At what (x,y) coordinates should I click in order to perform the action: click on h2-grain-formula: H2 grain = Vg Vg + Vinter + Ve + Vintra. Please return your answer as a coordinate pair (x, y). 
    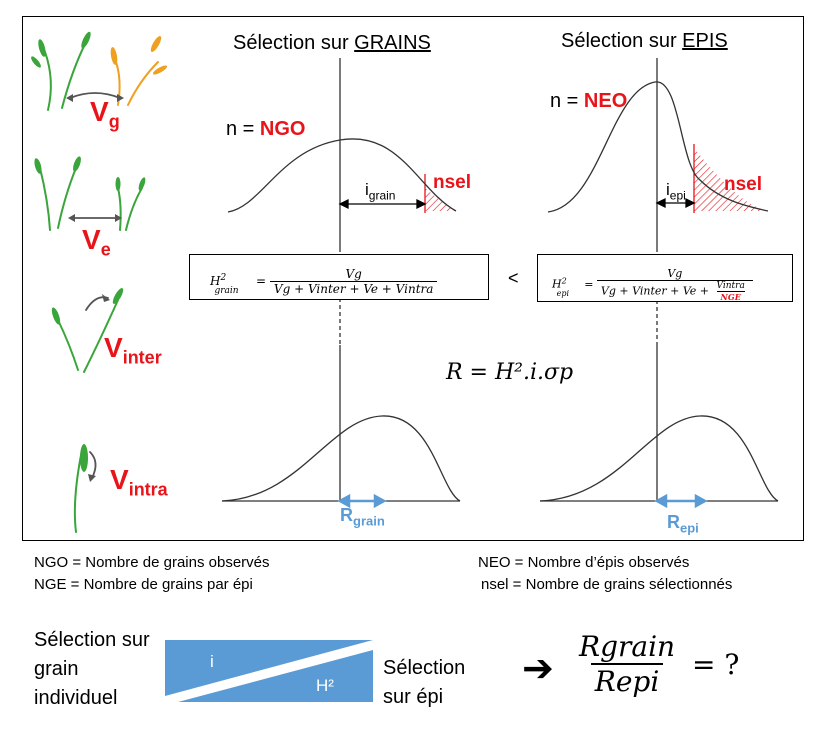
    Looking at the image, I should click on (339, 277).